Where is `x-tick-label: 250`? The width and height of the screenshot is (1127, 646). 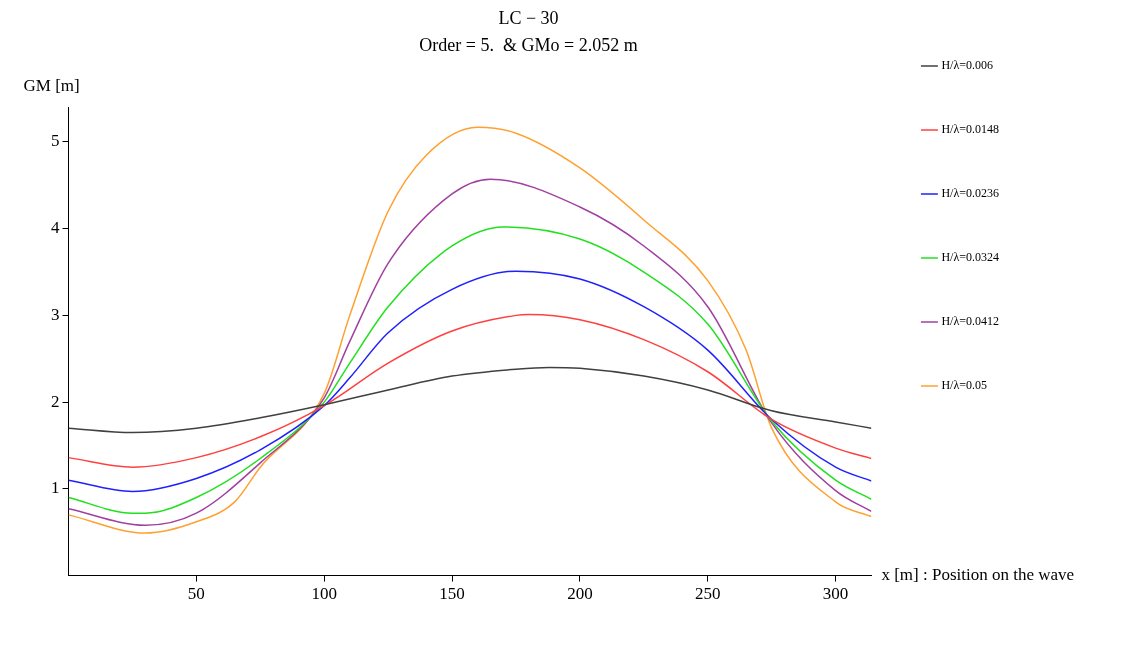 x-tick-label: 250 is located at coordinates (708, 594).